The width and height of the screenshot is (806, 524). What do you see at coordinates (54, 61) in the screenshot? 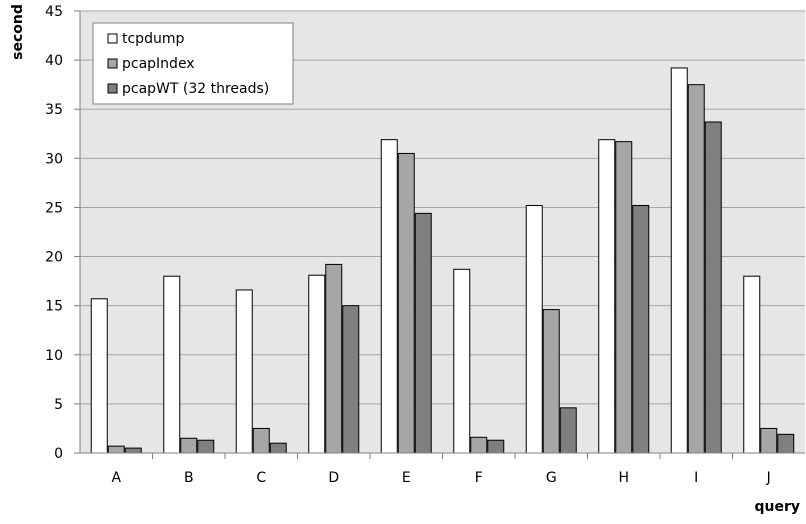
I see `y-tick-label: 40` at bounding box center [54, 61].